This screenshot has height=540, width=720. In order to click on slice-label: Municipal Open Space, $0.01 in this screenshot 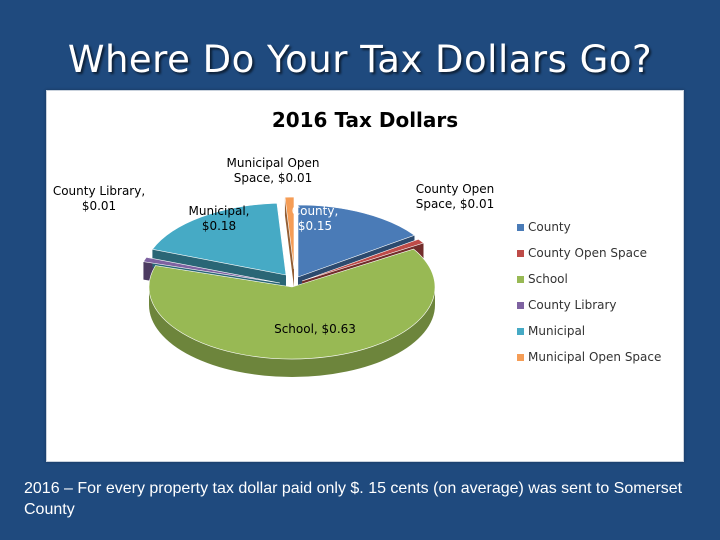, I will do `click(273, 170)`.